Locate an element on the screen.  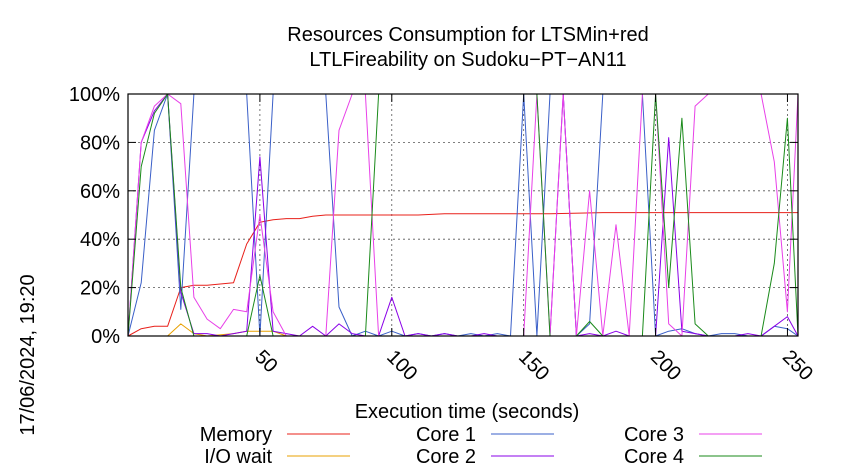
y-tick-label: 60% is located at coordinates (100, 192).